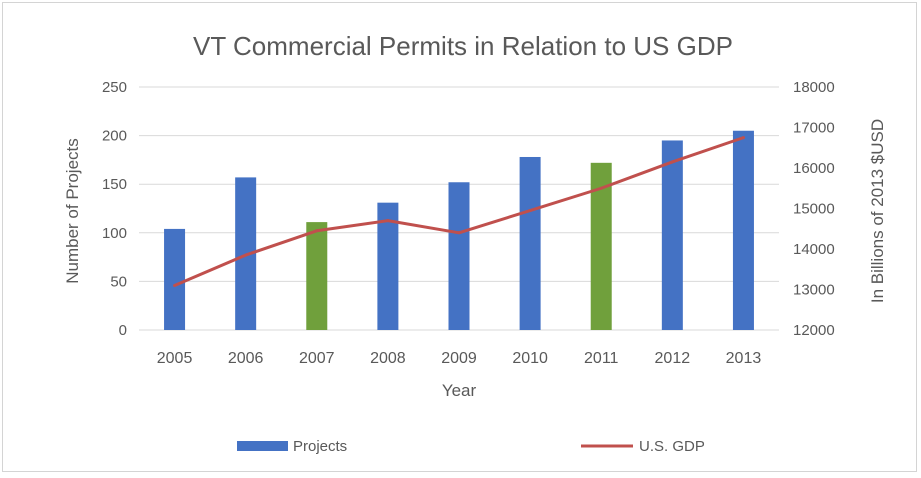 The height and width of the screenshot is (478, 921). I want to click on gdp-point-2006, so click(246, 255).